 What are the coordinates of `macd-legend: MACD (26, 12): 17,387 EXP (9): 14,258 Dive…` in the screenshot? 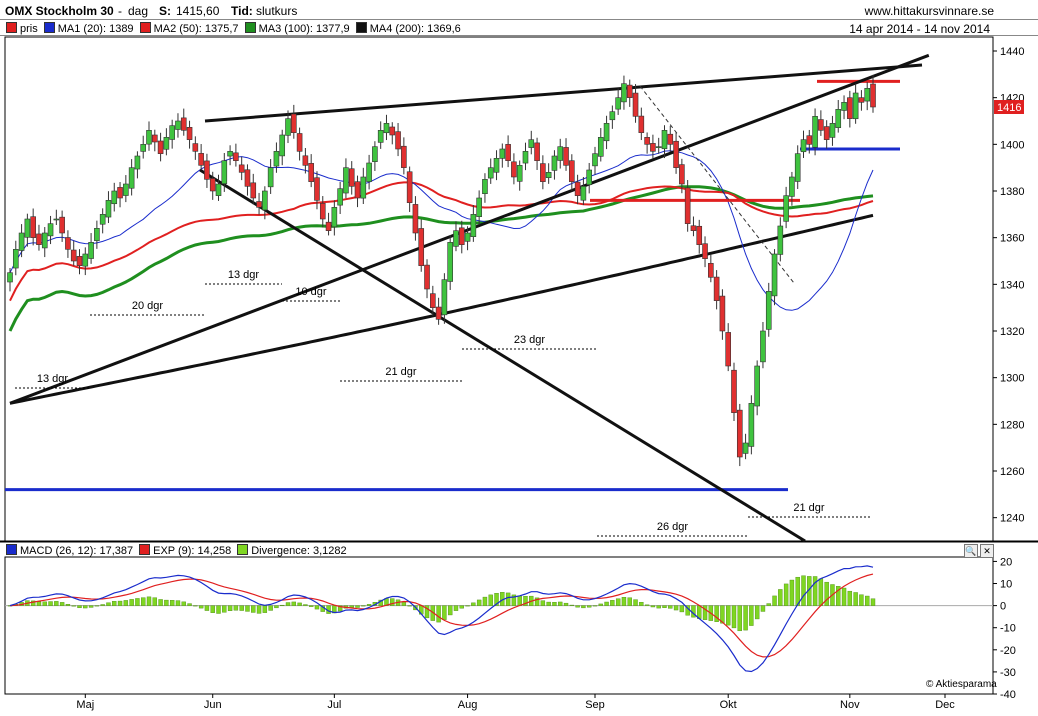 It's located at (179, 550).